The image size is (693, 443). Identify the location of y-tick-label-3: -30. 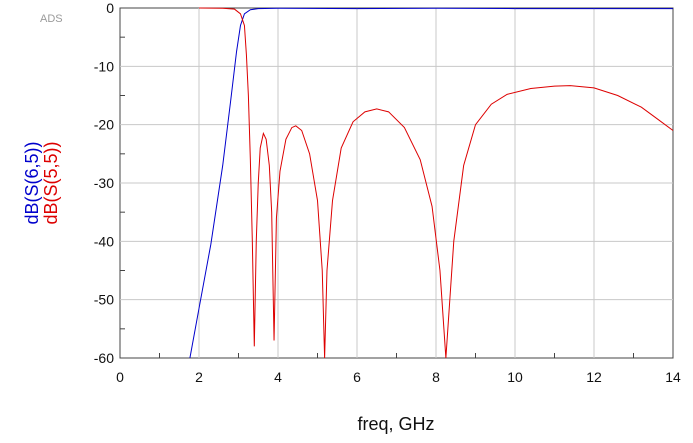
(104, 183).